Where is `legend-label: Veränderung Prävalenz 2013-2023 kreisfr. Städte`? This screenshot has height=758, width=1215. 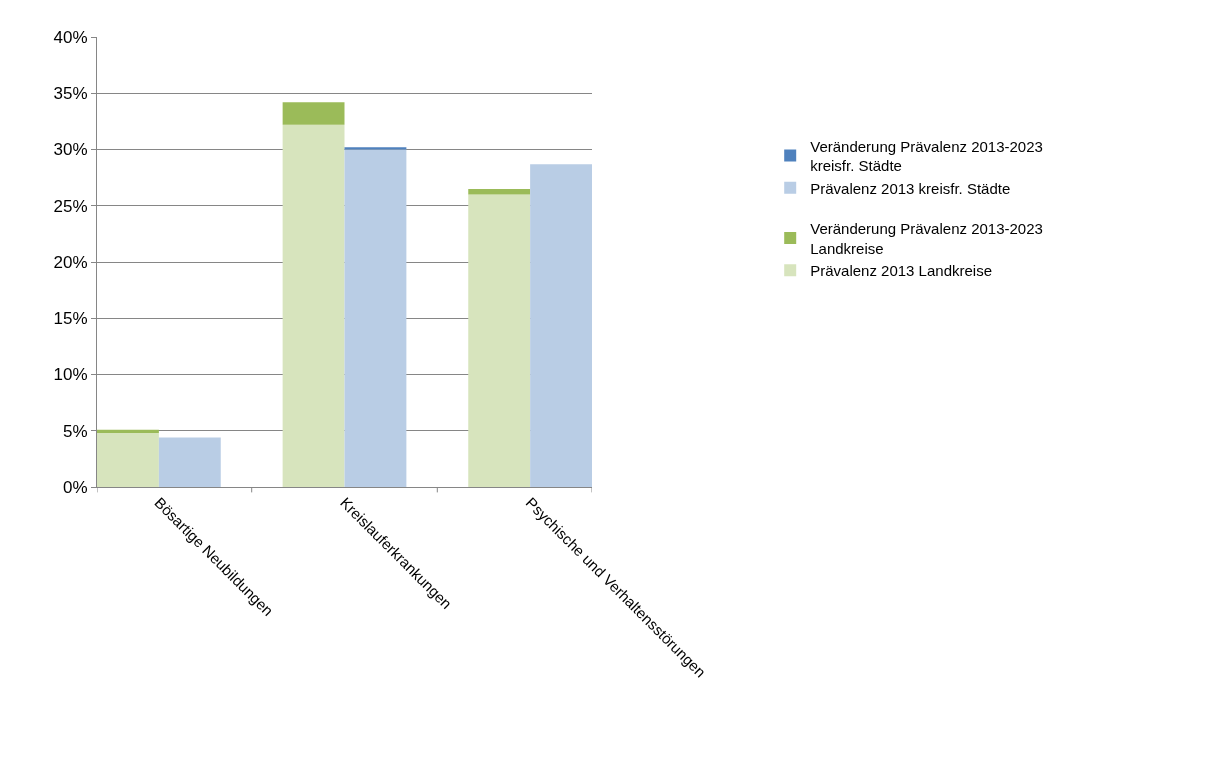
legend-label: Veränderung Prävalenz 2013-2023 kreisfr. Städte is located at coordinates (926, 156).